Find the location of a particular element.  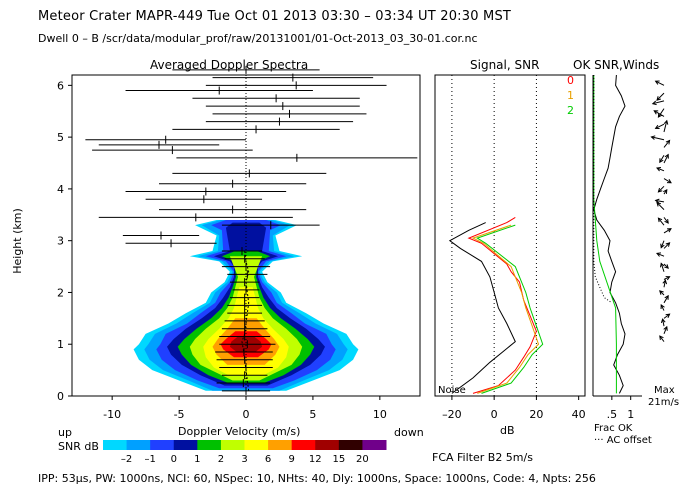

winds-line-frac_ok is located at coordinates (609, 234).